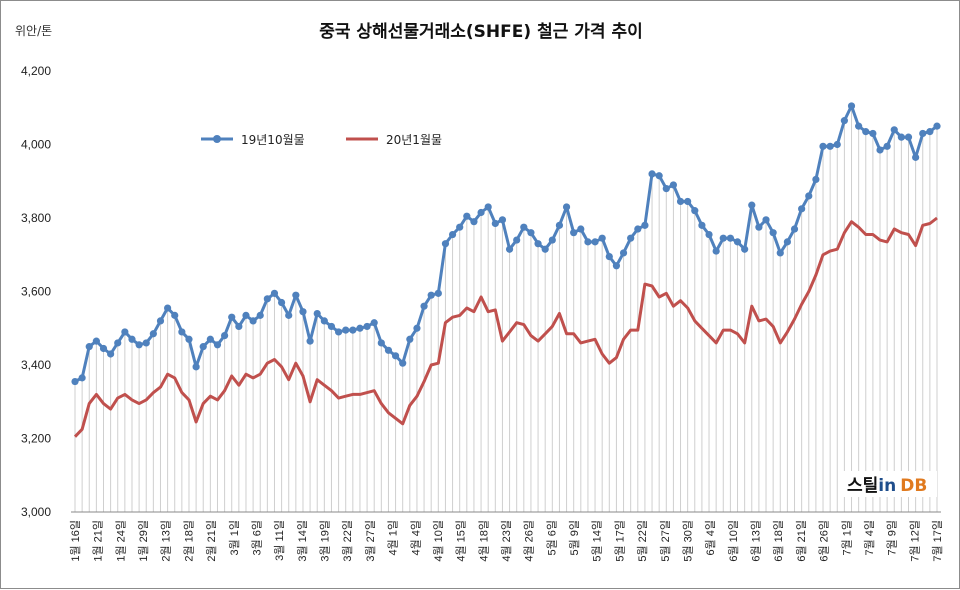 The image size is (960, 590). Describe the element at coordinates (321, 140) in the screenshot. I see `legend: 19년10월물 20년1월물` at that location.